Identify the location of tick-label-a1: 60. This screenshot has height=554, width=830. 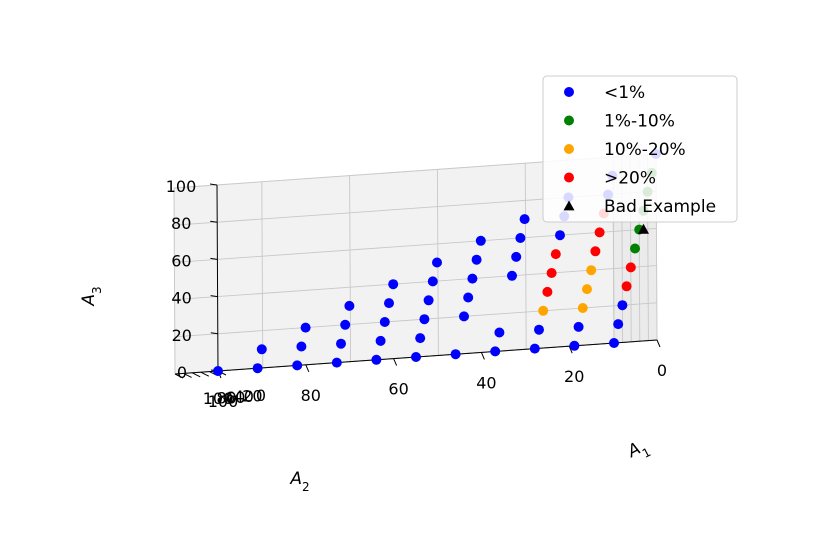
(235, 397).